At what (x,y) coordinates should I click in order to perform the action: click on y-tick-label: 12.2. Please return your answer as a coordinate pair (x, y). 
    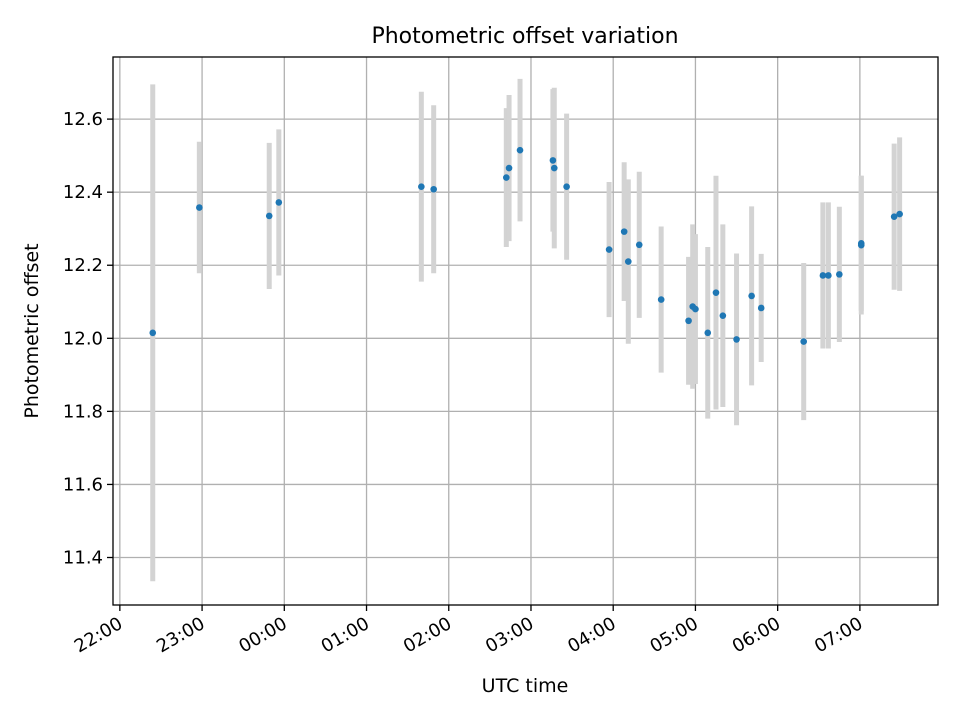
    Looking at the image, I should click on (83, 265).